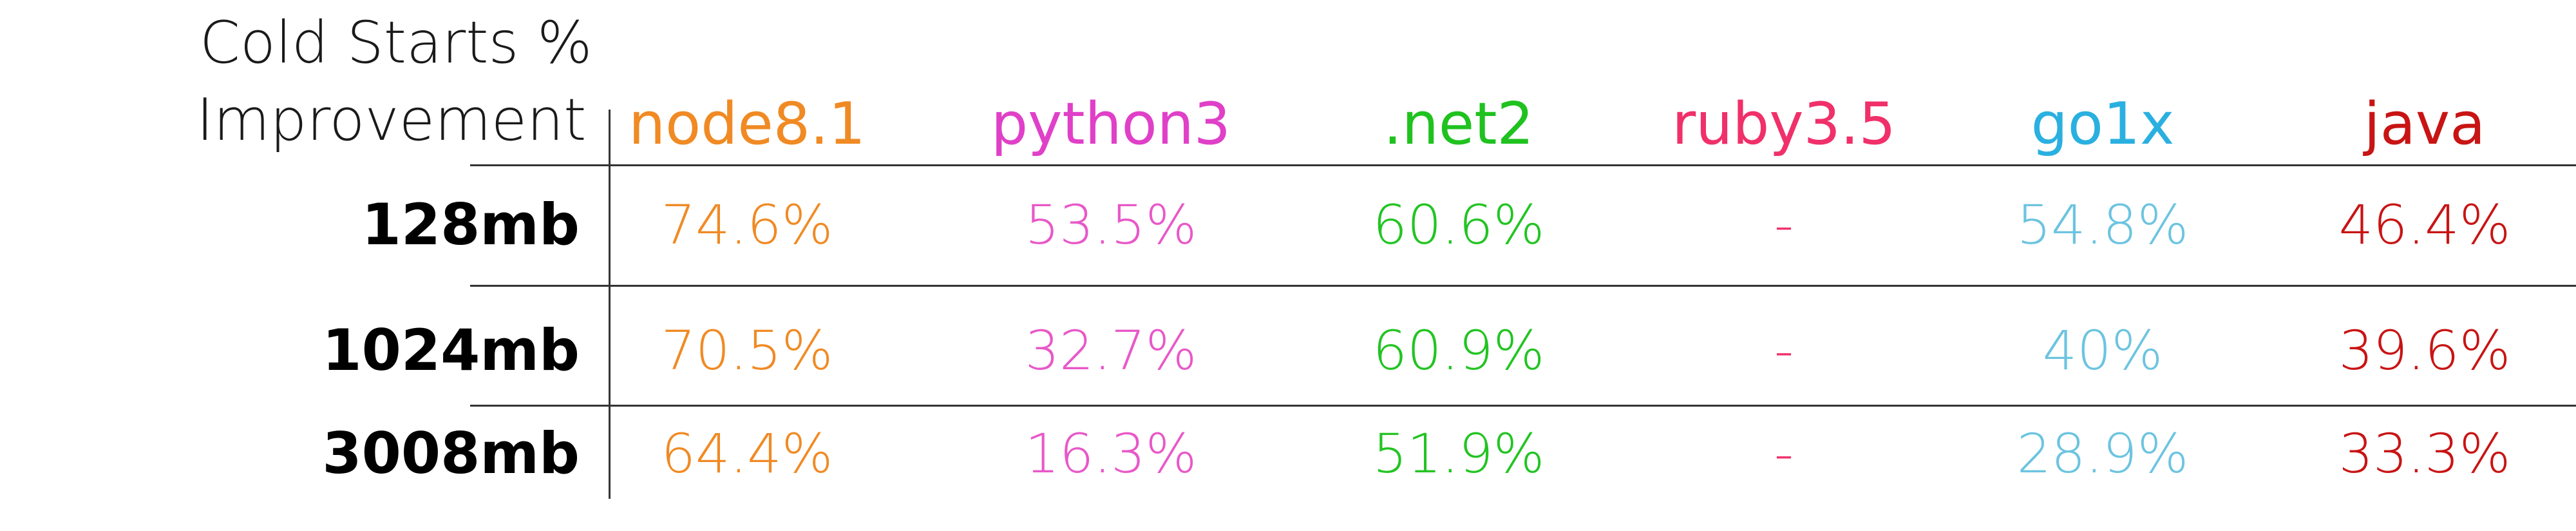  Describe the element at coordinates (1459, 350) in the screenshot. I see `table-cell-r1-c2: 60.9%` at that location.